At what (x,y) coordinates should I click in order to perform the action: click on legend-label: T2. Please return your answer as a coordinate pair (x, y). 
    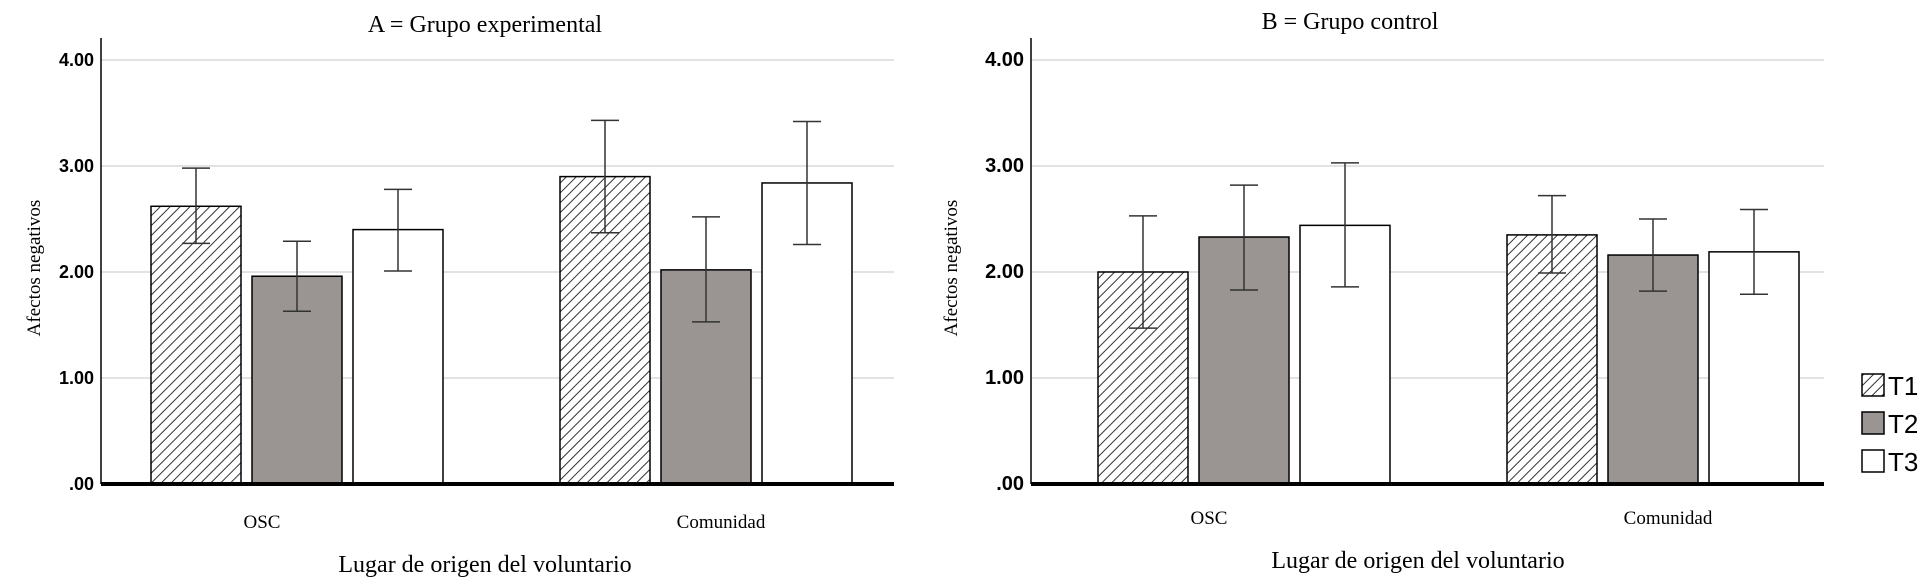
    Looking at the image, I should click on (1903, 424).